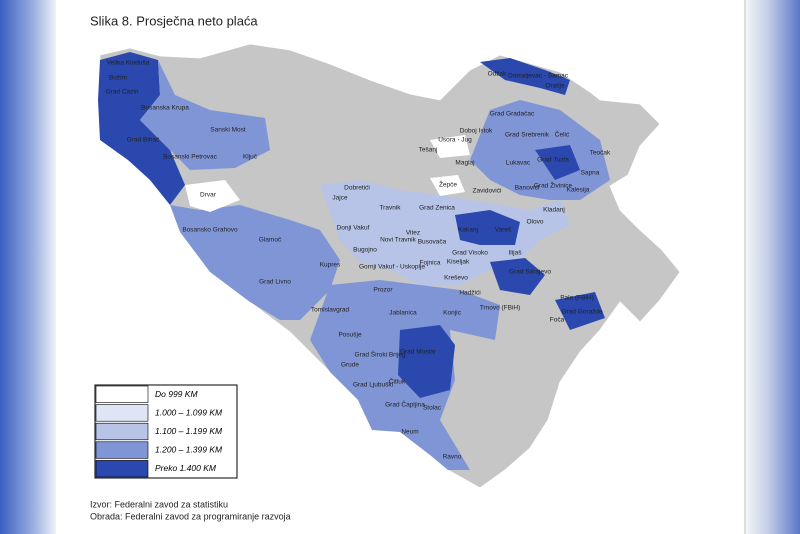 This screenshot has height=534, width=800. I want to click on municipality-label: Trnovo (FBiH), so click(500, 308).